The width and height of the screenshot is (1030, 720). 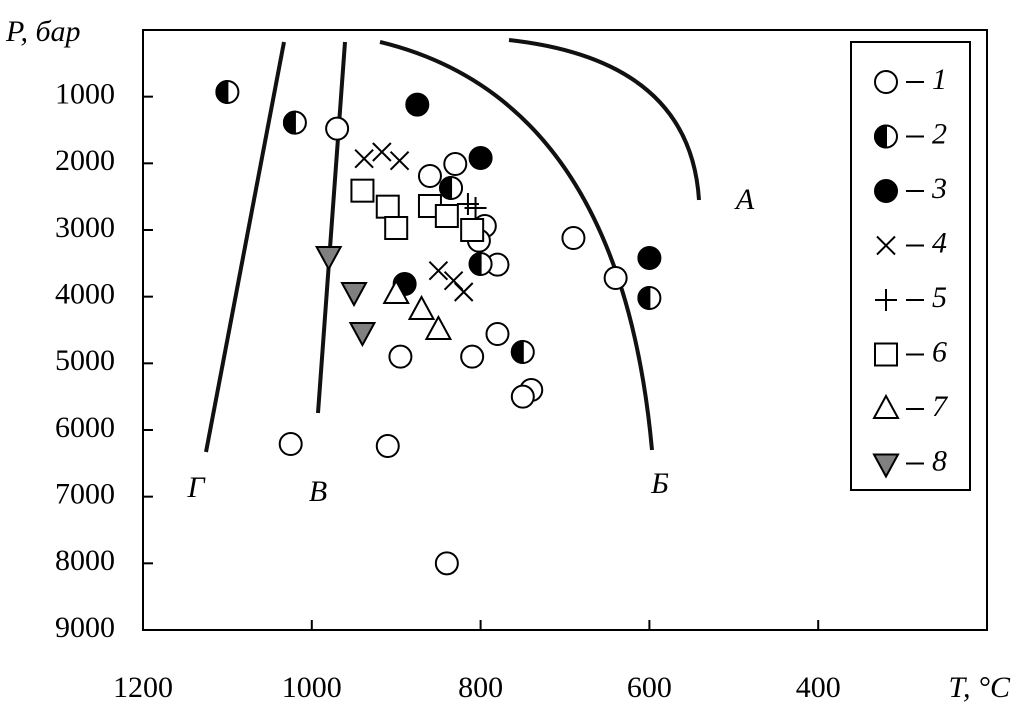 What do you see at coordinates (939, 460) in the screenshot?
I see `legend-label: 8` at bounding box center [939, 460].